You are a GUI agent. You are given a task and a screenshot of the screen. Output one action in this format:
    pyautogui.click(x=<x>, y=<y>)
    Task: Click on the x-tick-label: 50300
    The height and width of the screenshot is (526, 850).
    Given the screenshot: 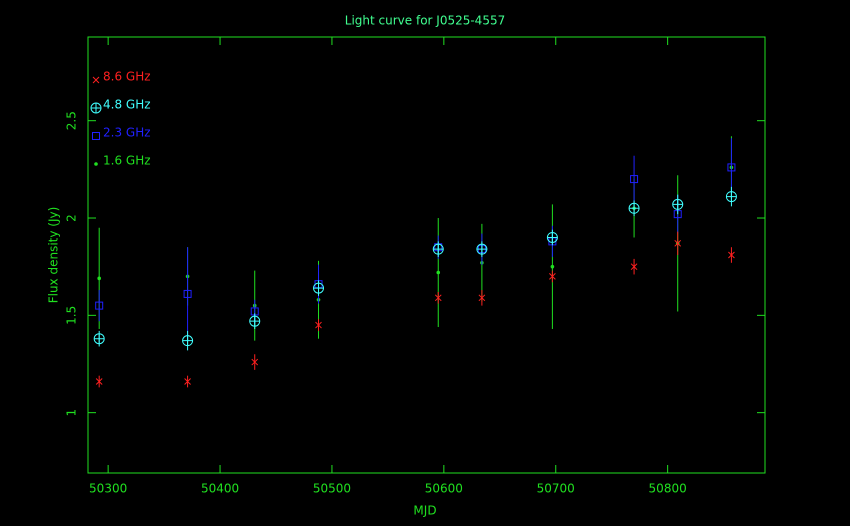 What is the action you would take?
    pyautogui.click(x=108, y=489)
    